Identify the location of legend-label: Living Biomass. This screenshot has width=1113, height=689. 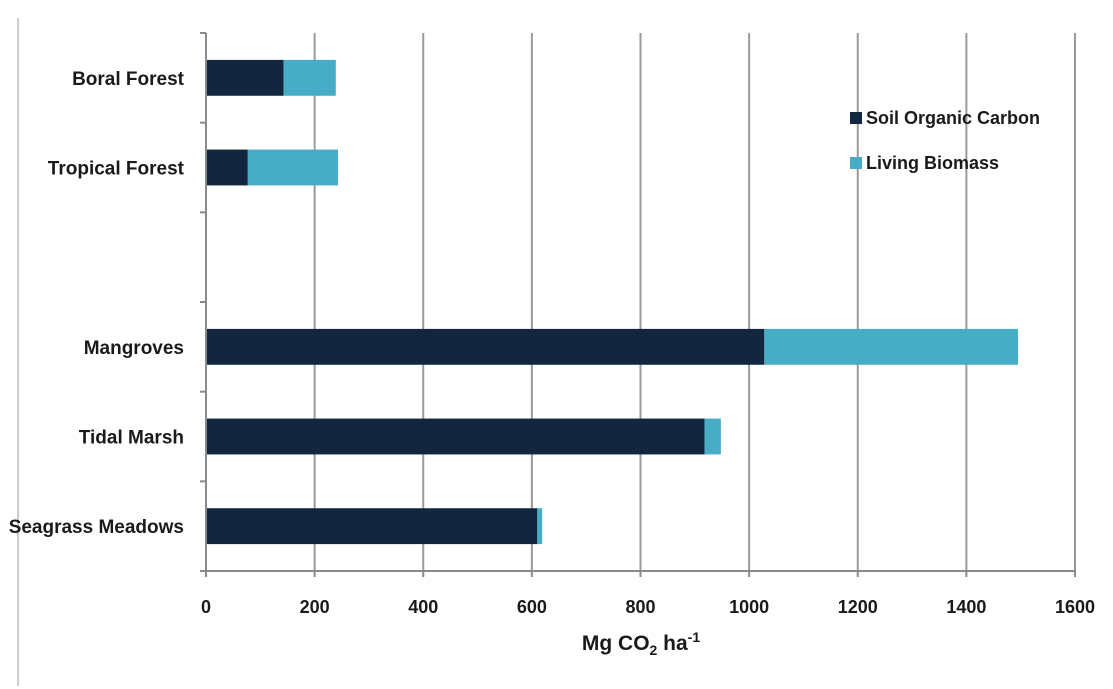
(932, 163).